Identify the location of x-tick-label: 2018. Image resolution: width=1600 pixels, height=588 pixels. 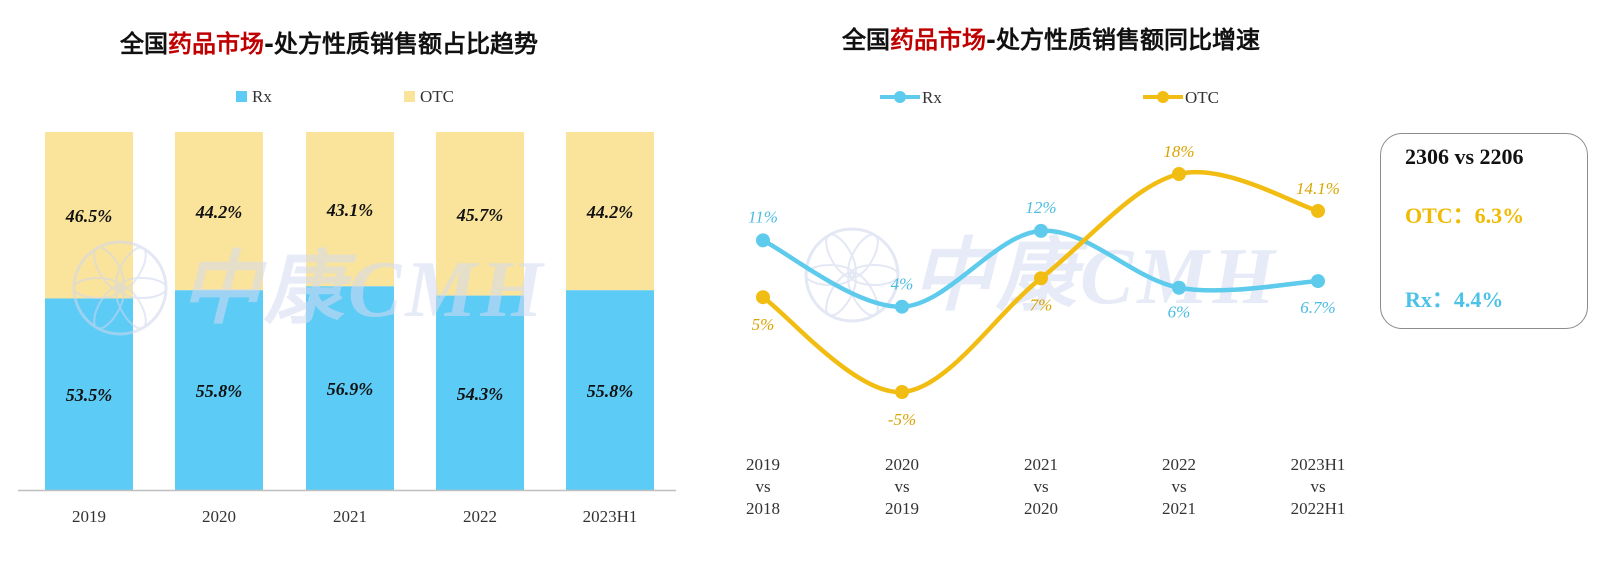
(763, 508).